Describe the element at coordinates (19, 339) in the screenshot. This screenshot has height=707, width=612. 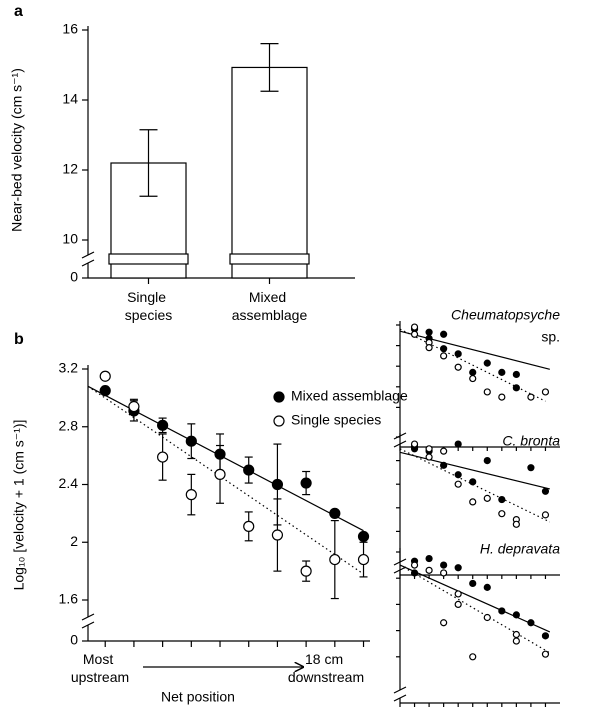
I see `panel-label: b` at that location.